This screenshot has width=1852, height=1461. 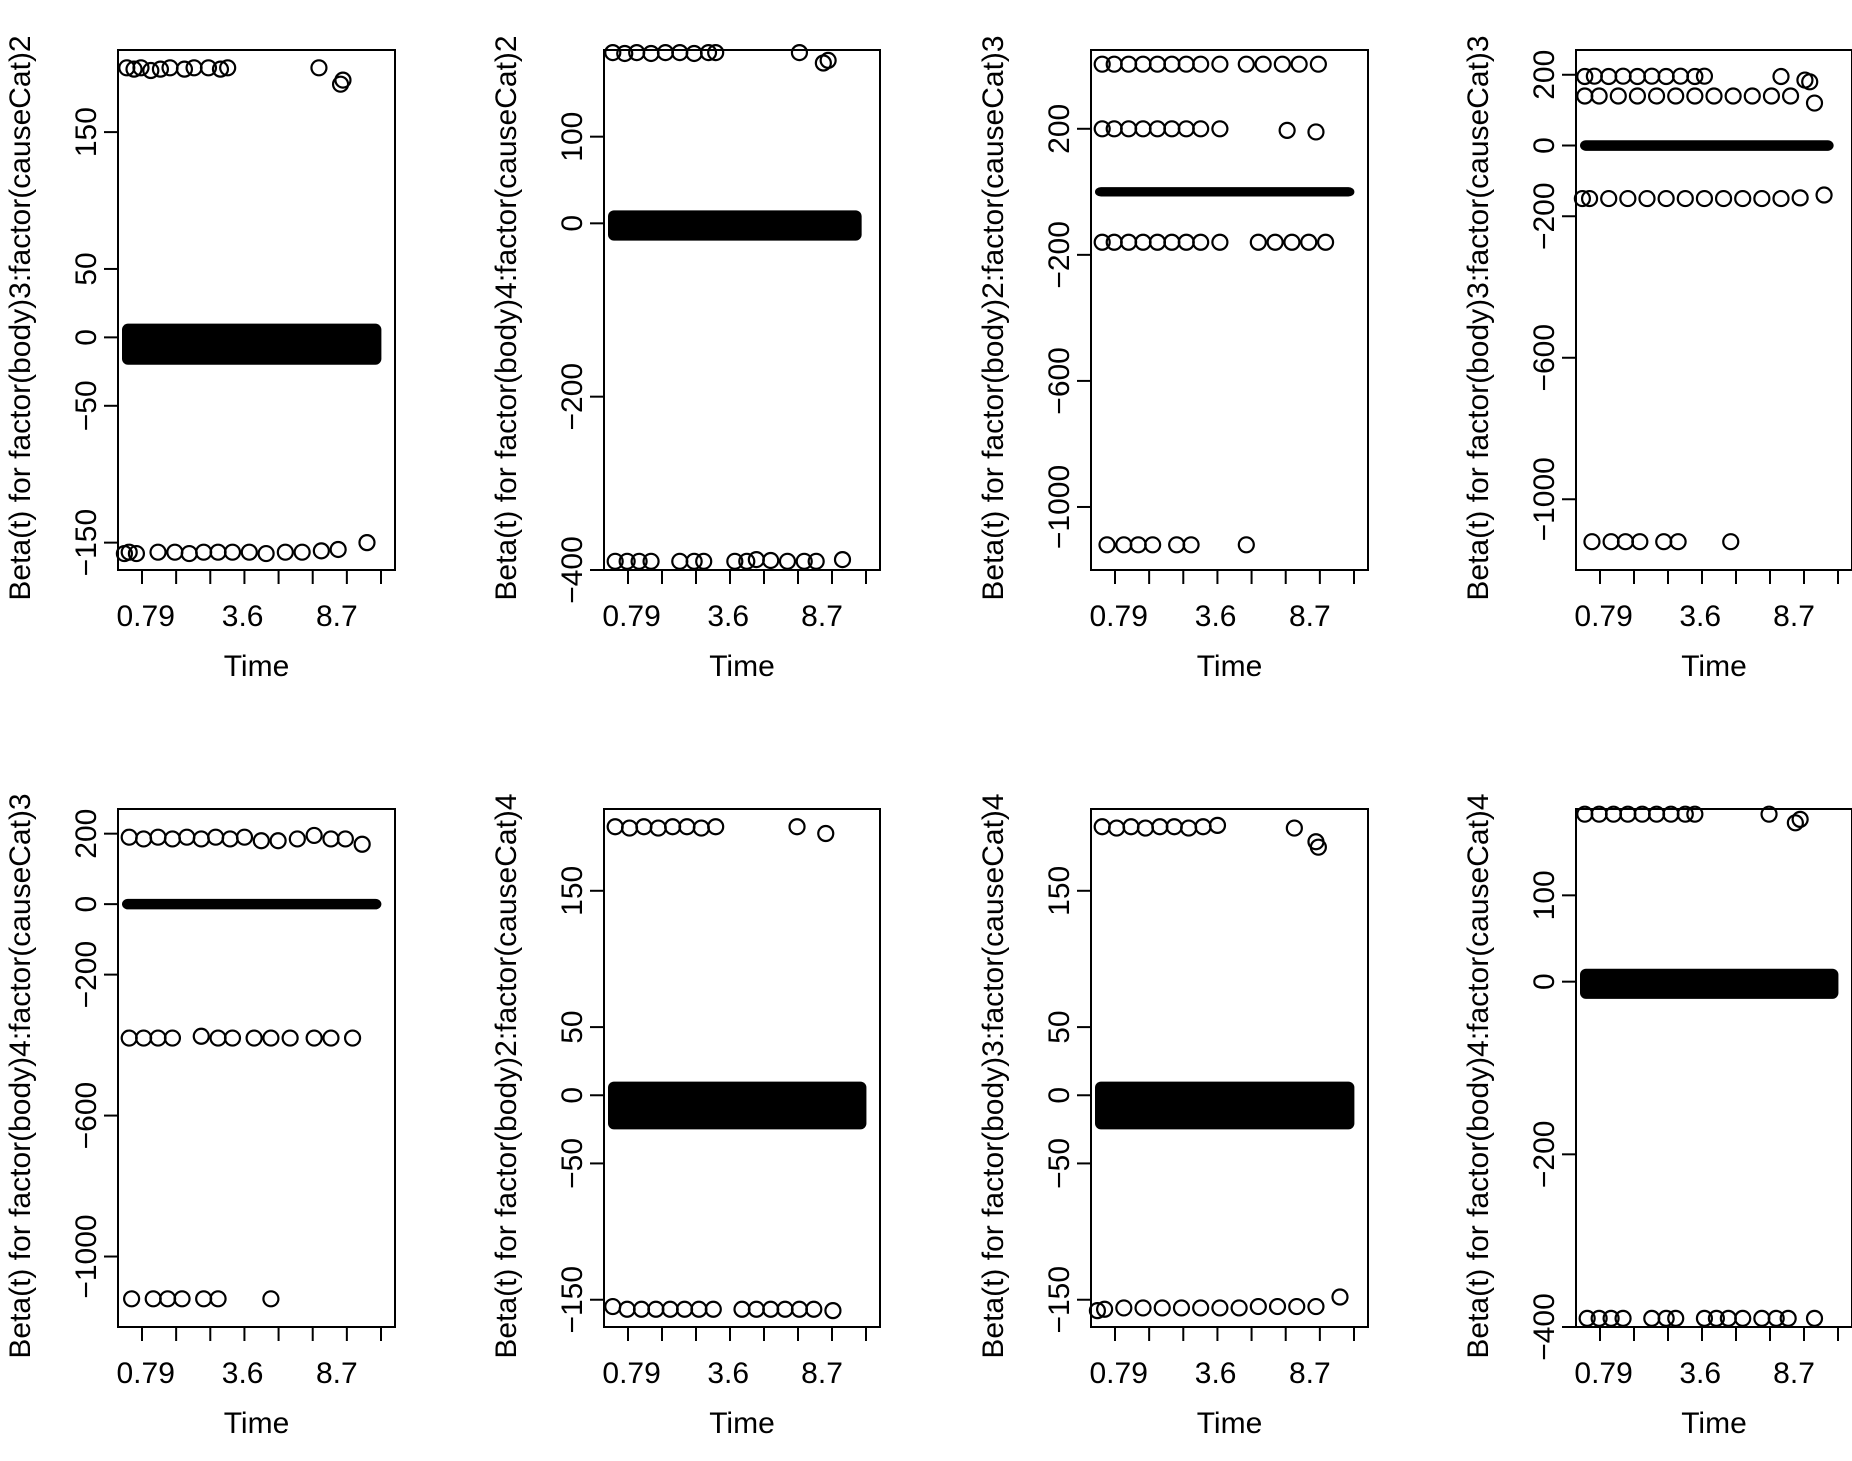 I want to click on y-tick-label: −50, so click(x=572, y=1163).